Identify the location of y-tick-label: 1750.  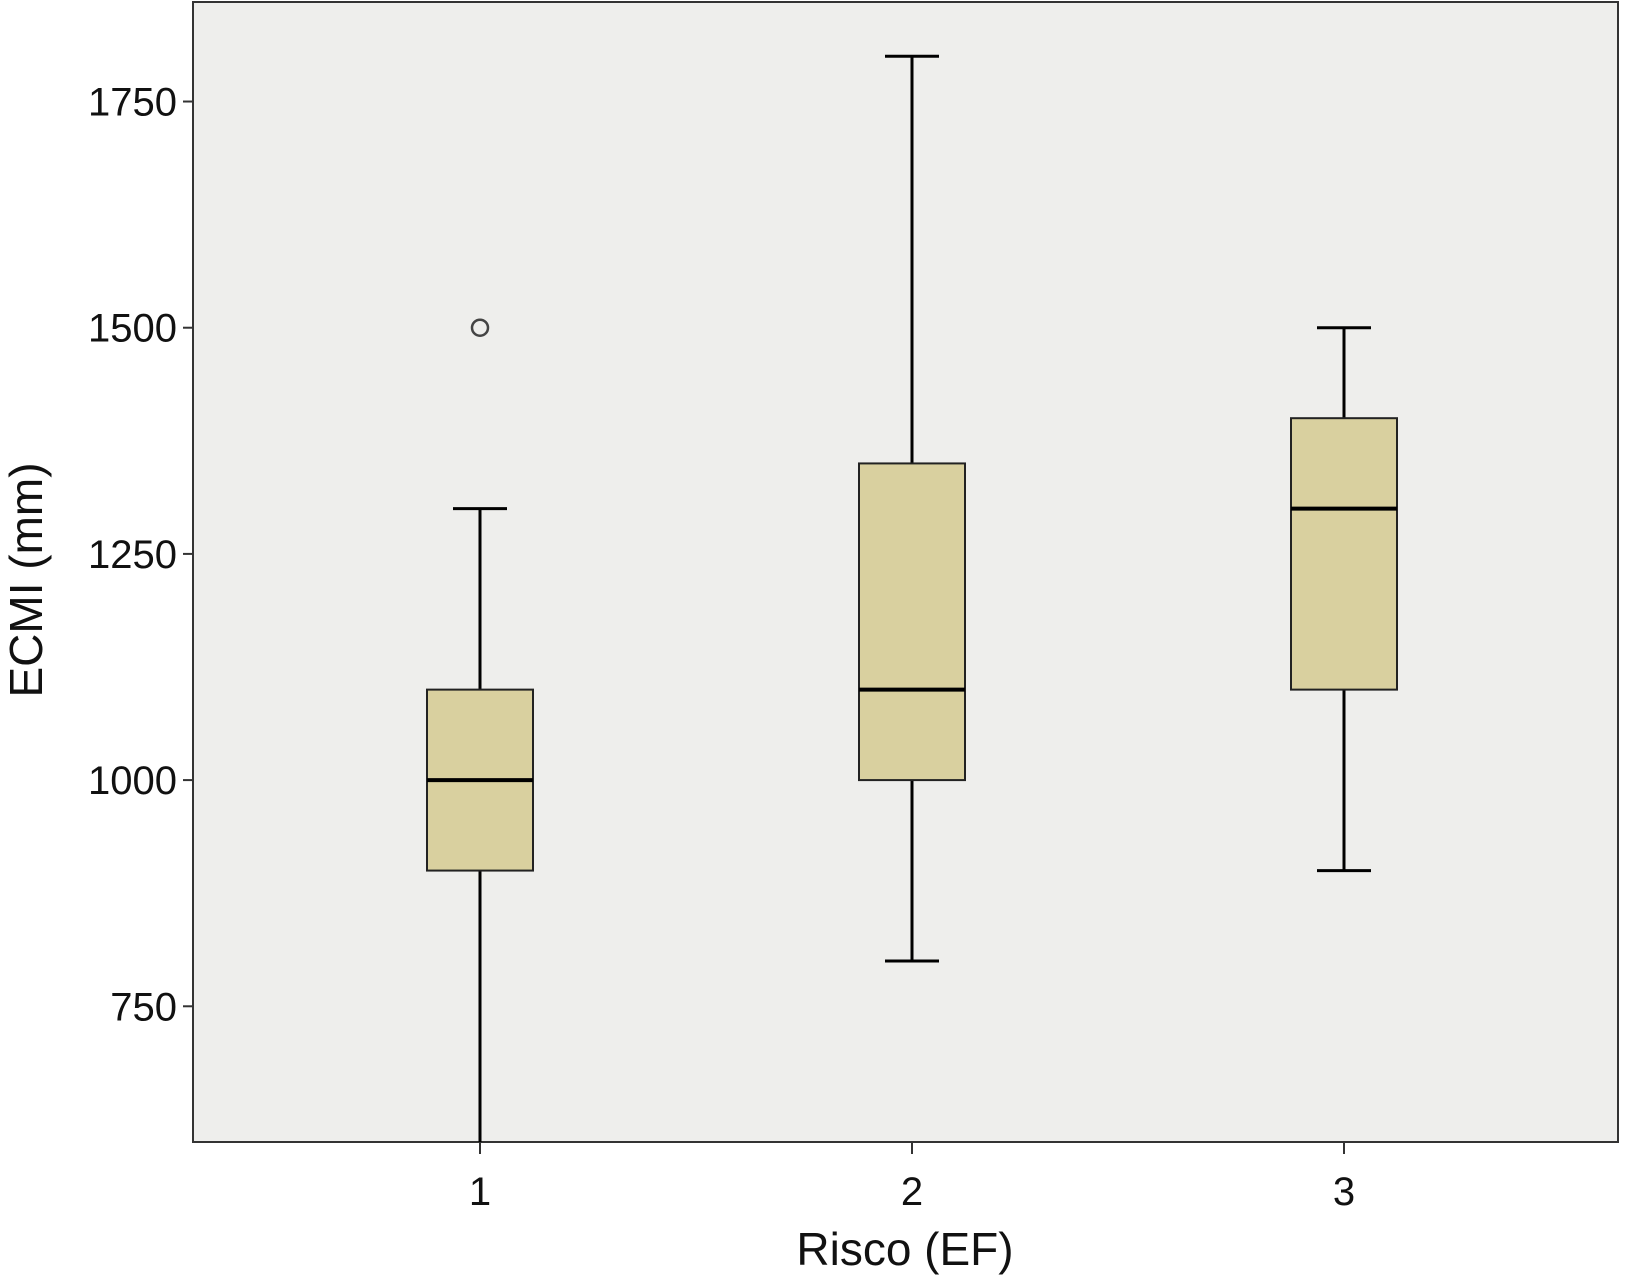
(132, 103).